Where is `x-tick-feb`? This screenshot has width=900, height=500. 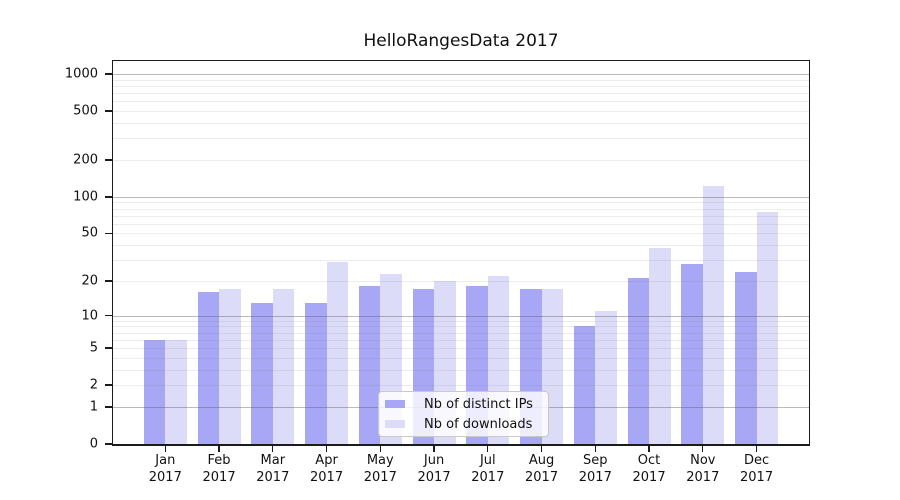 x-tick-feb is located at coordinates (219, 449).